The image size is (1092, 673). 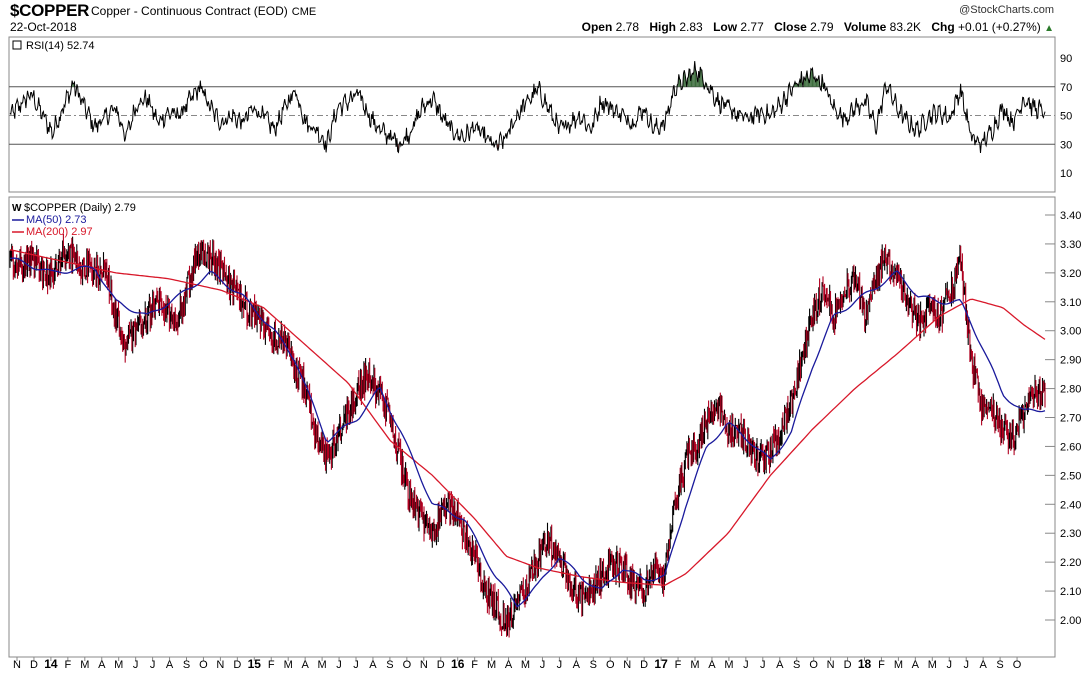 What do you see at coordinates (1050, 417) in the screenshot?
I see `price-gridlines` at bounding box center [1050, 417].